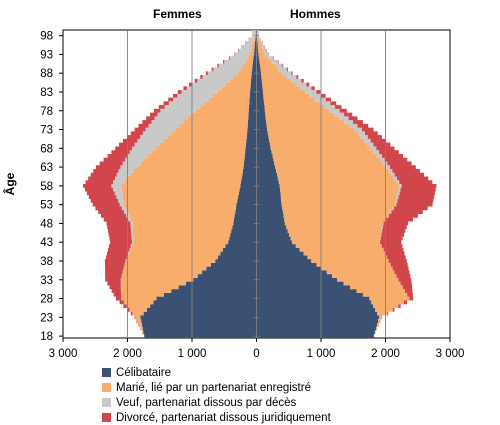 This screenshot has width=500, height=425. Describe the element at coordinates (46, 262) in the screenshot. I see `y-tick-label: 38` at that location.